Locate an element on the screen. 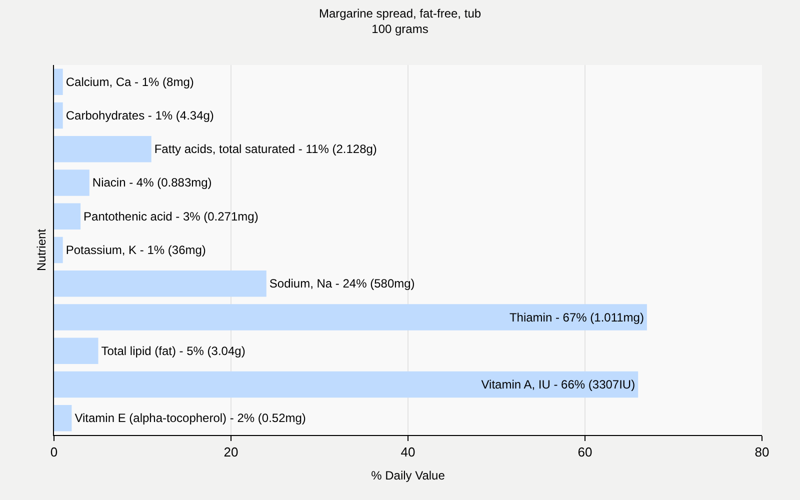  y-tick-label: Niacin - 4% (0.883mg) is located at coordinates (152, 183).